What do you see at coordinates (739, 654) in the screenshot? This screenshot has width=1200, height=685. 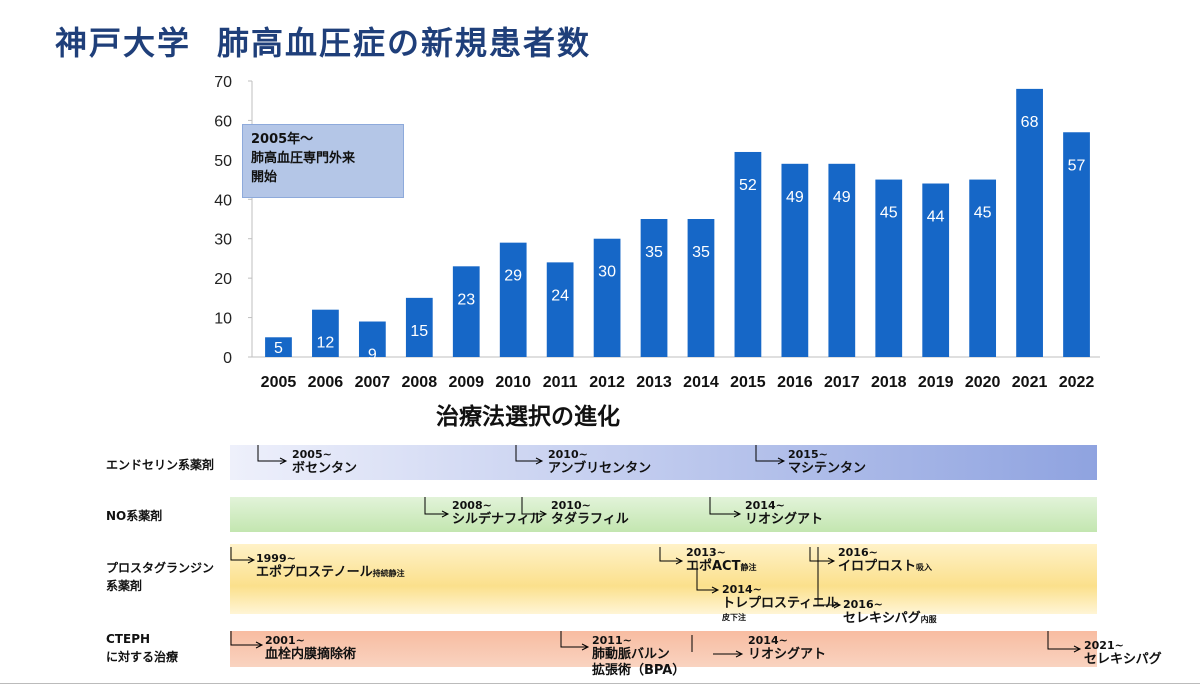 I see `arrow-riociguat-cteph-head` at bounding box center [739, 654].